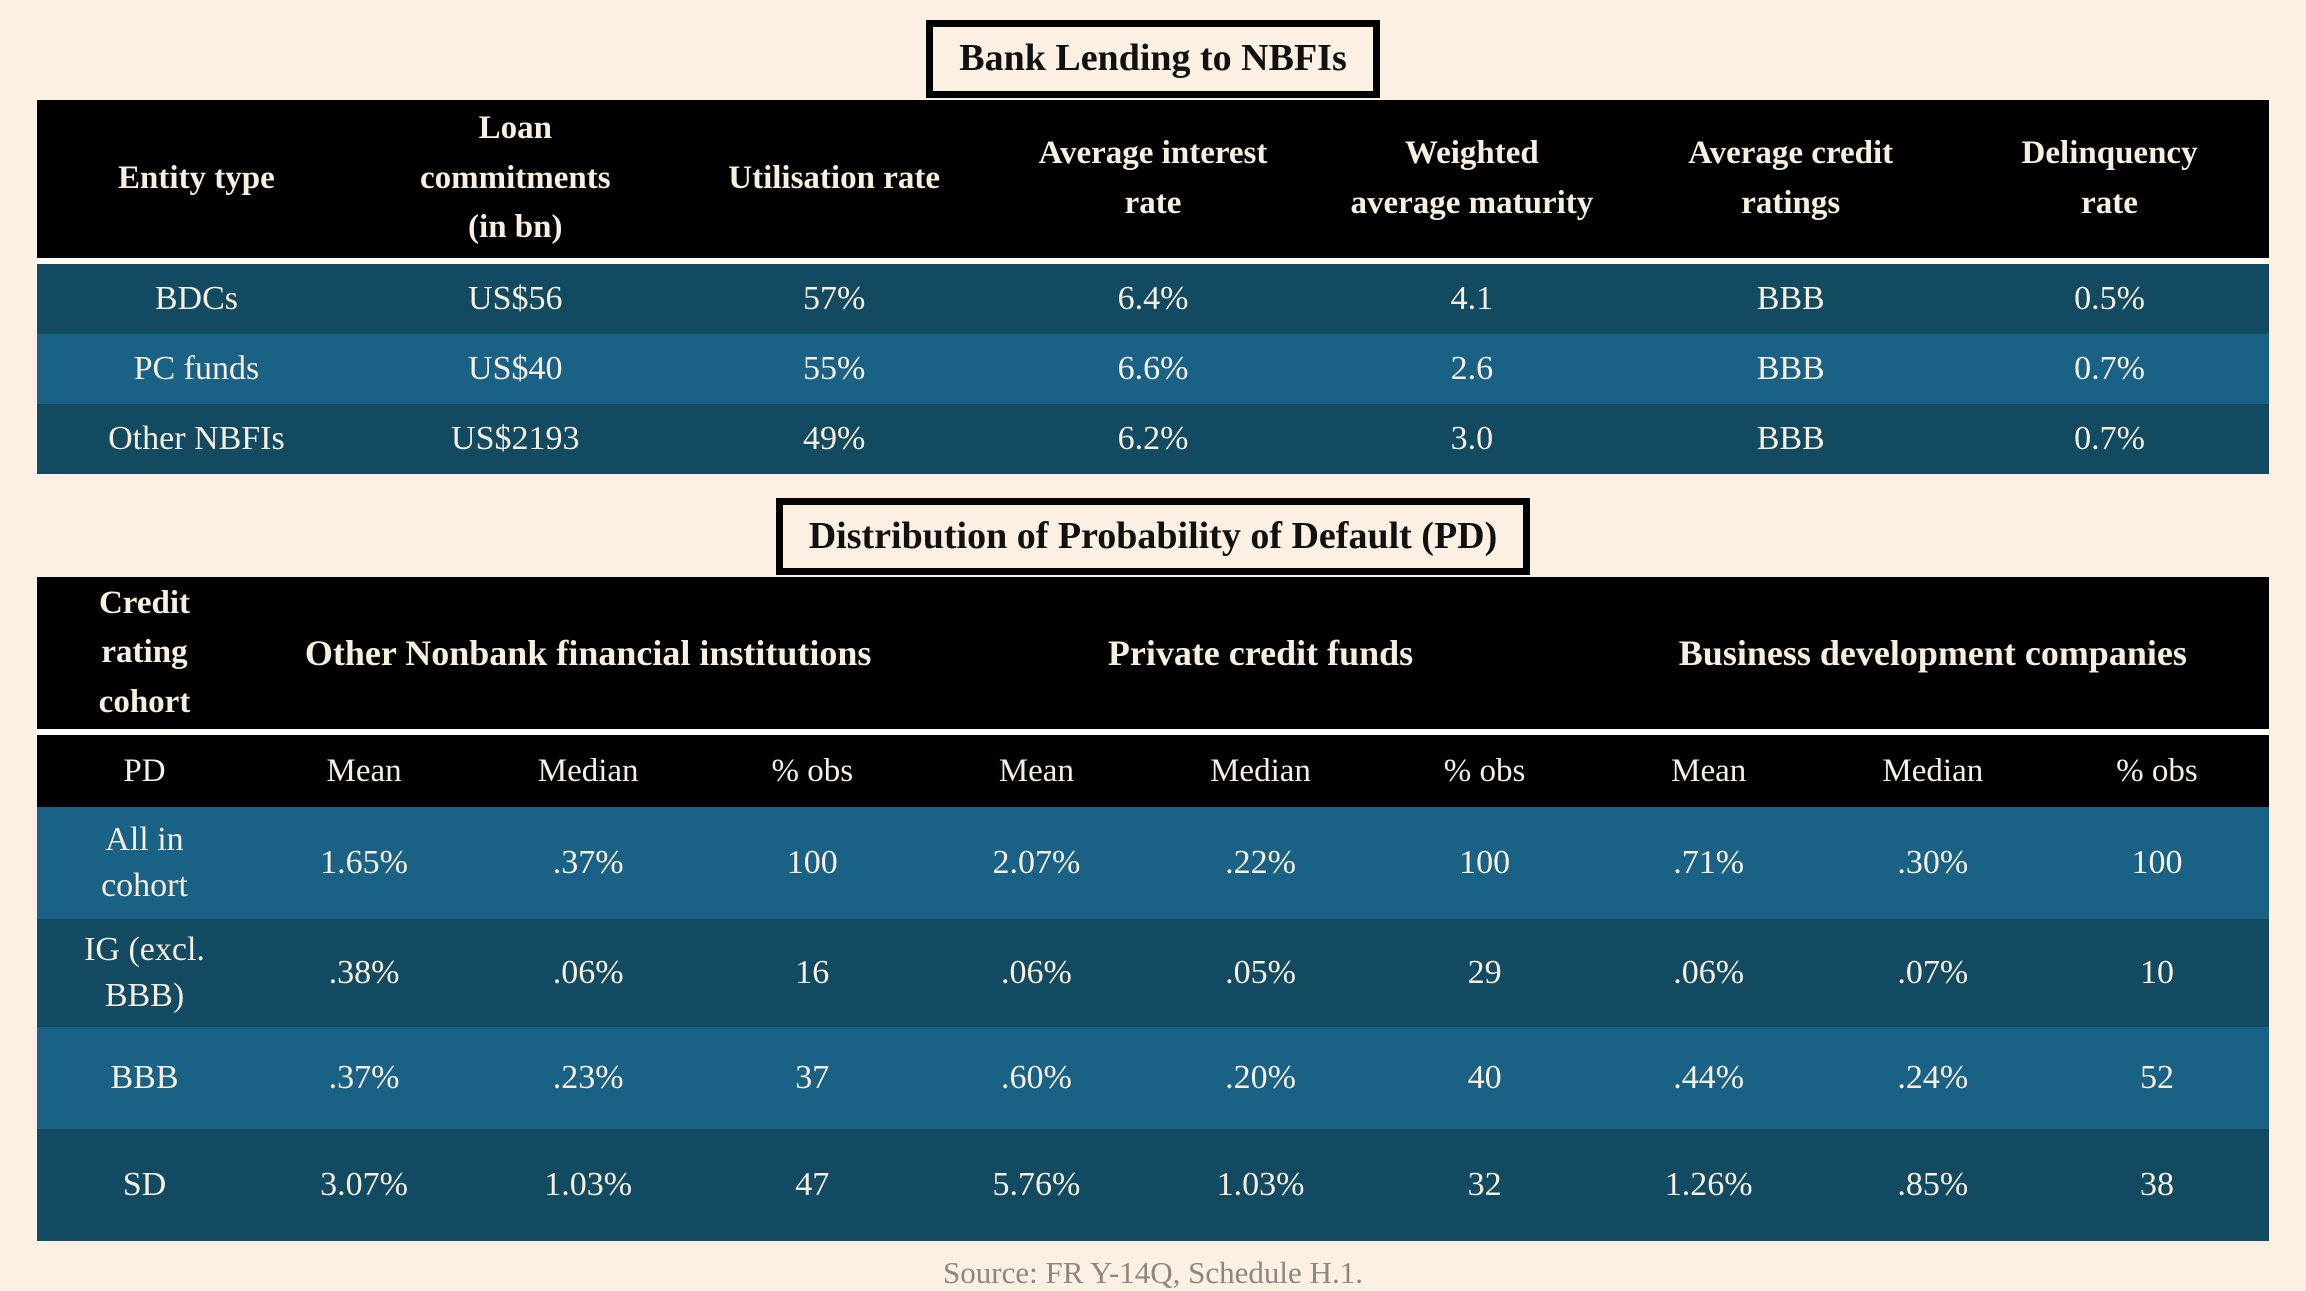 The width and height of the screenshot is (2306, 1291). What do you see at coordinates (1036, 1078) in the screenshot?
I see `table2-cell: .60%` at bounding box center [1036, 1078].